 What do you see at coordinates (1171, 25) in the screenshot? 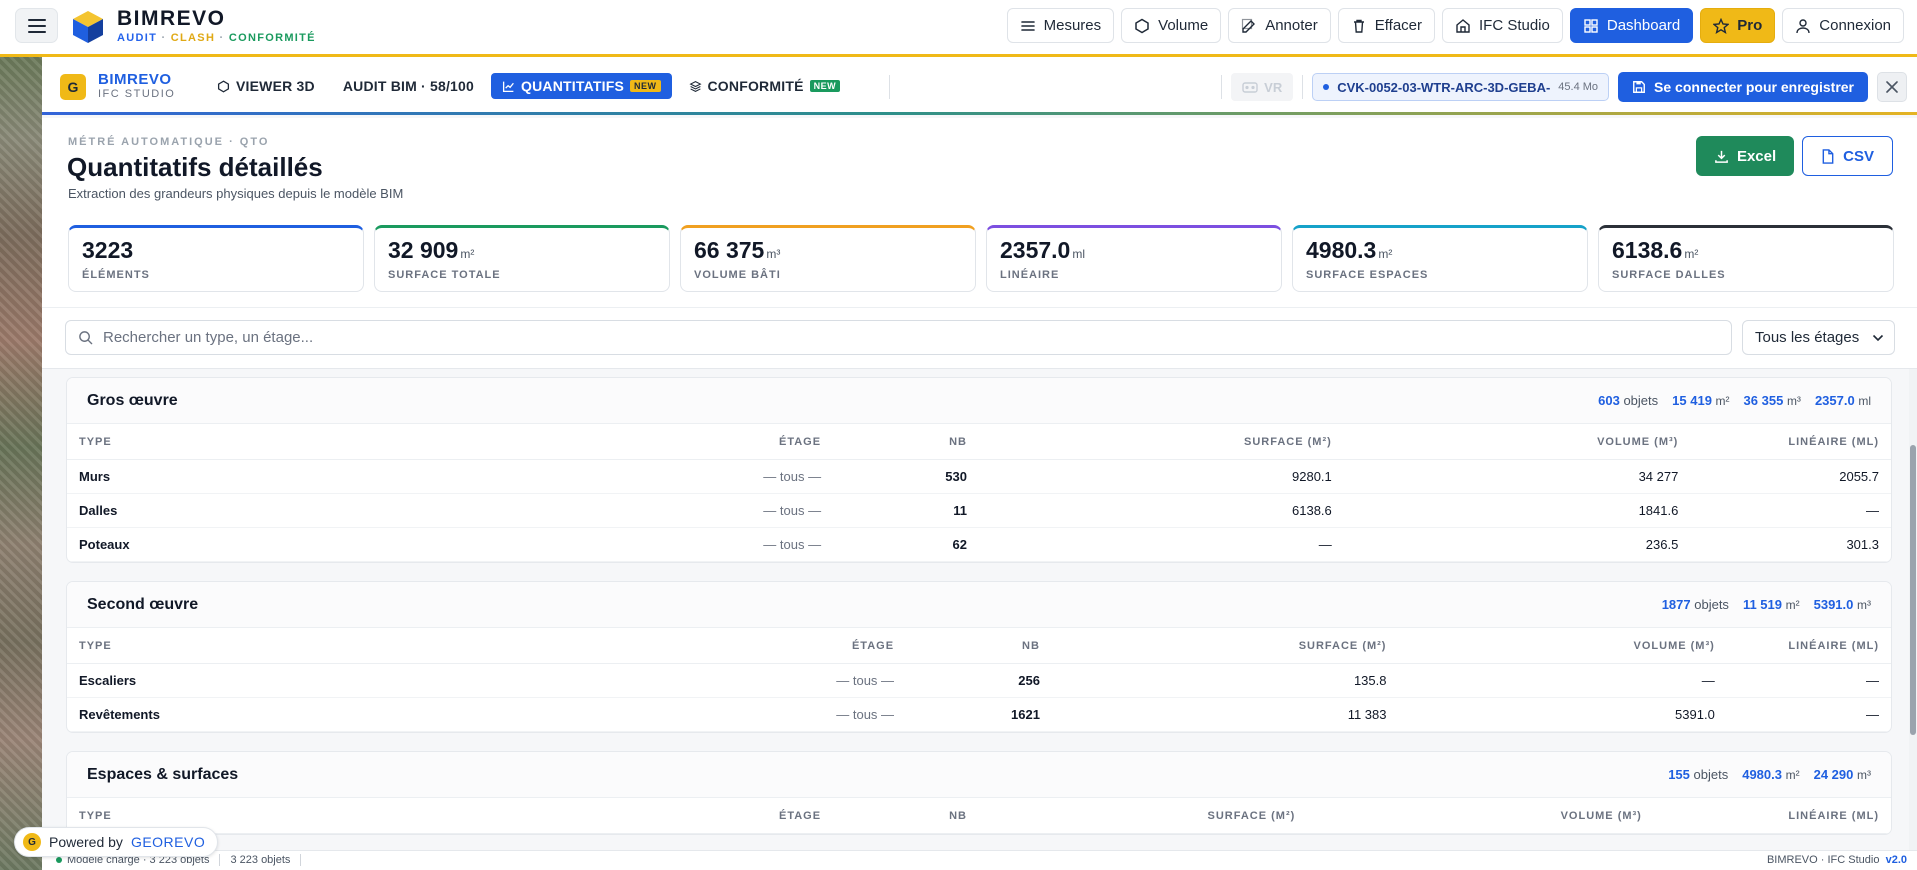
I see `volume-button: Volume` at bounding box center [1171, 25].